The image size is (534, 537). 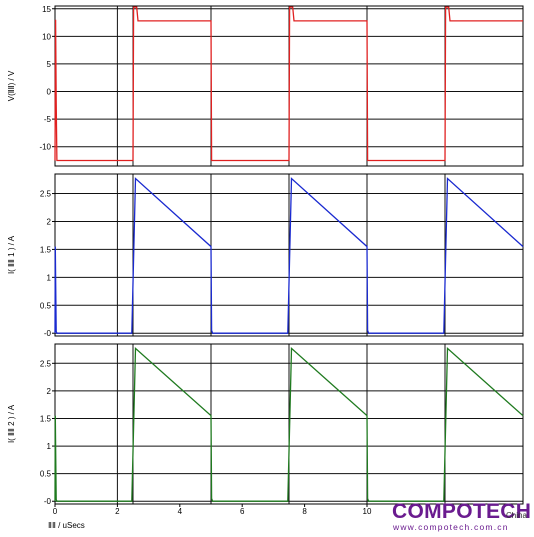 I want to click on y-tick-label: -5, so click(x=48, y=119).